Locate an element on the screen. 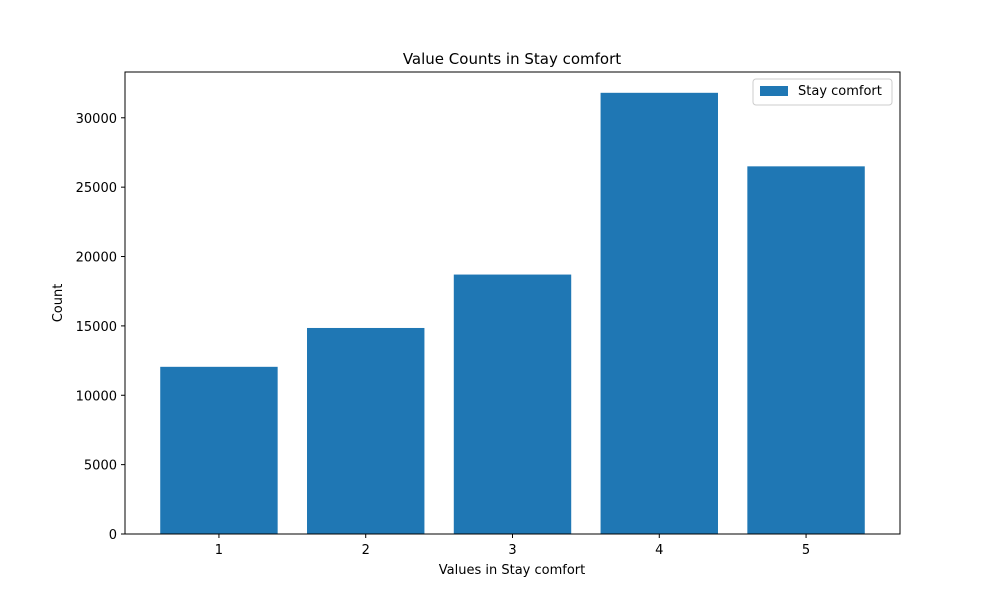  x-tick-label: 1 is located at coordinates (219, 550).